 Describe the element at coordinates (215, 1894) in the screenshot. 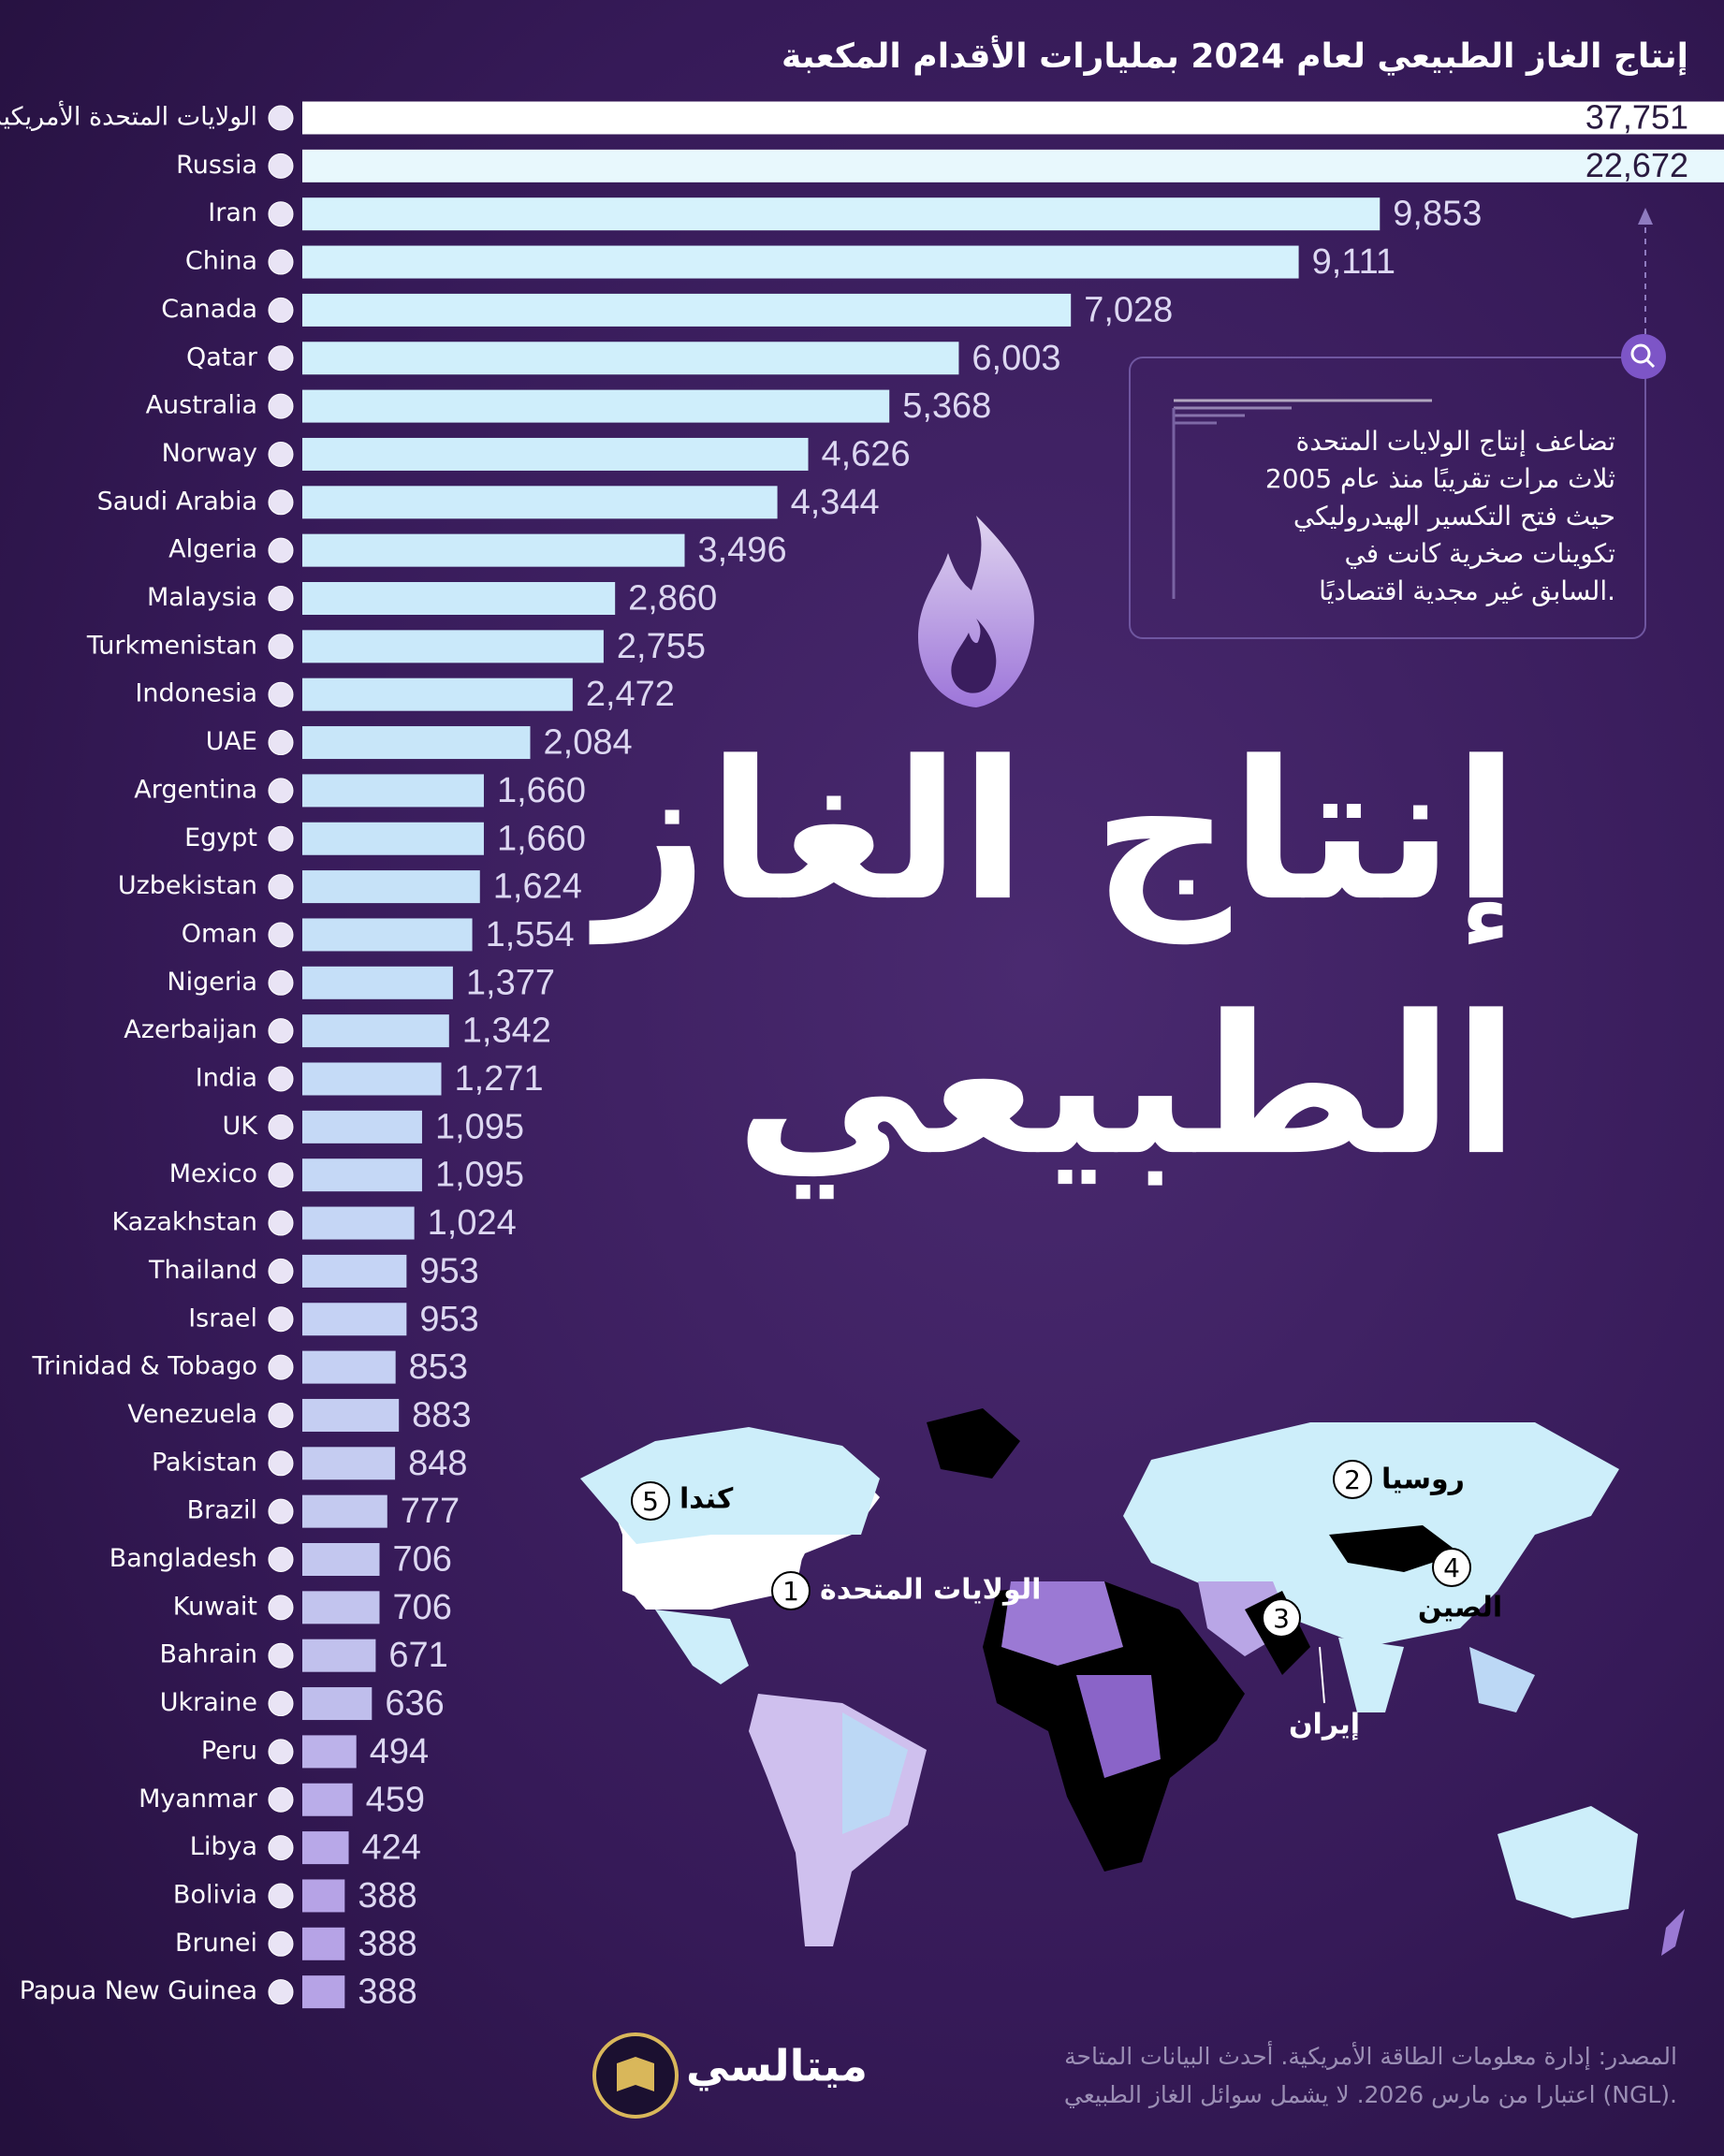

I see `category-label: Bolivia` at that location.